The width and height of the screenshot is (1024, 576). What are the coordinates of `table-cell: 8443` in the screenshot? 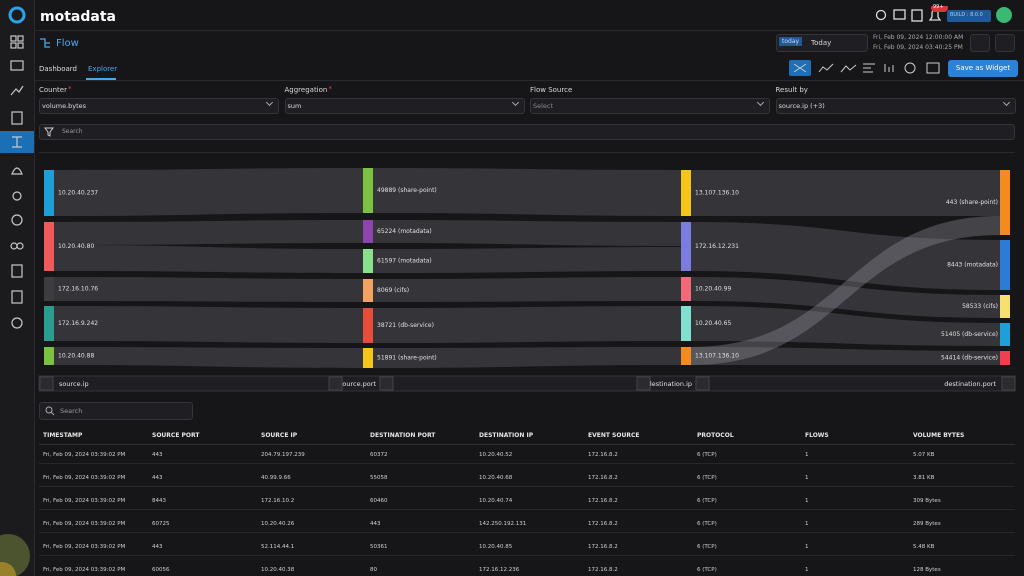 It's located at (159, 501).